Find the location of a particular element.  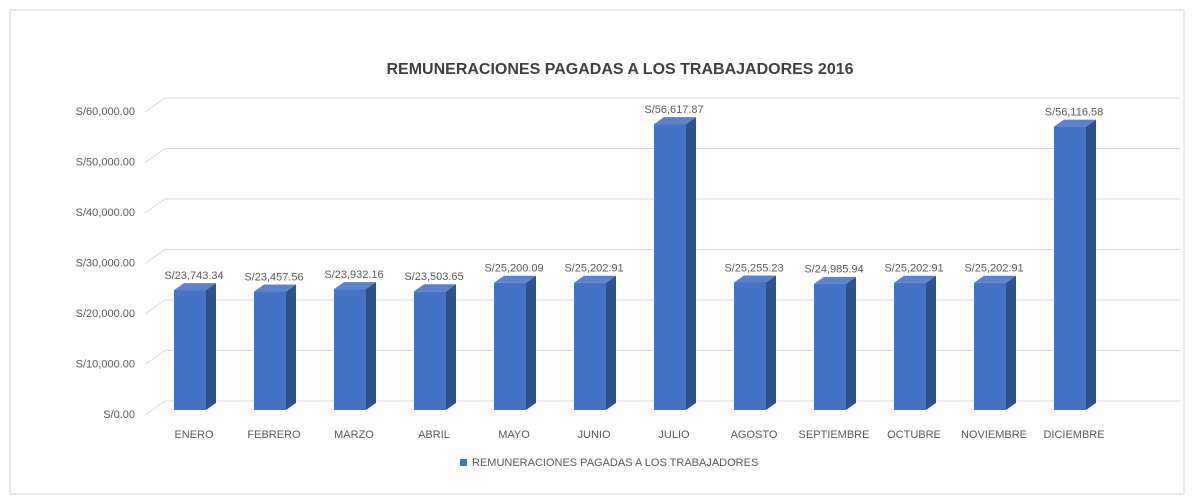

y-tick-label: S/30,000.00 is located at coordinates (105, 263).